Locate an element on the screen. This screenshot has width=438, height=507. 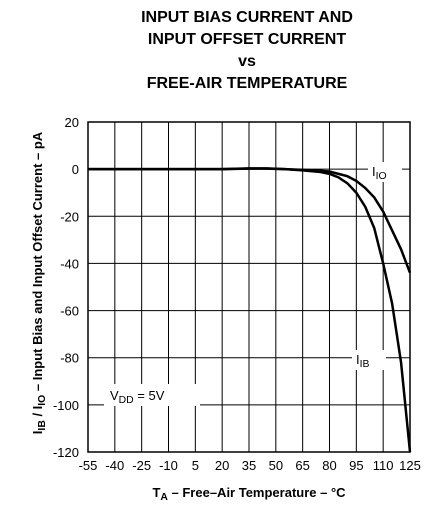
x-tick-label: 110 is located at coordinates (383, 465).